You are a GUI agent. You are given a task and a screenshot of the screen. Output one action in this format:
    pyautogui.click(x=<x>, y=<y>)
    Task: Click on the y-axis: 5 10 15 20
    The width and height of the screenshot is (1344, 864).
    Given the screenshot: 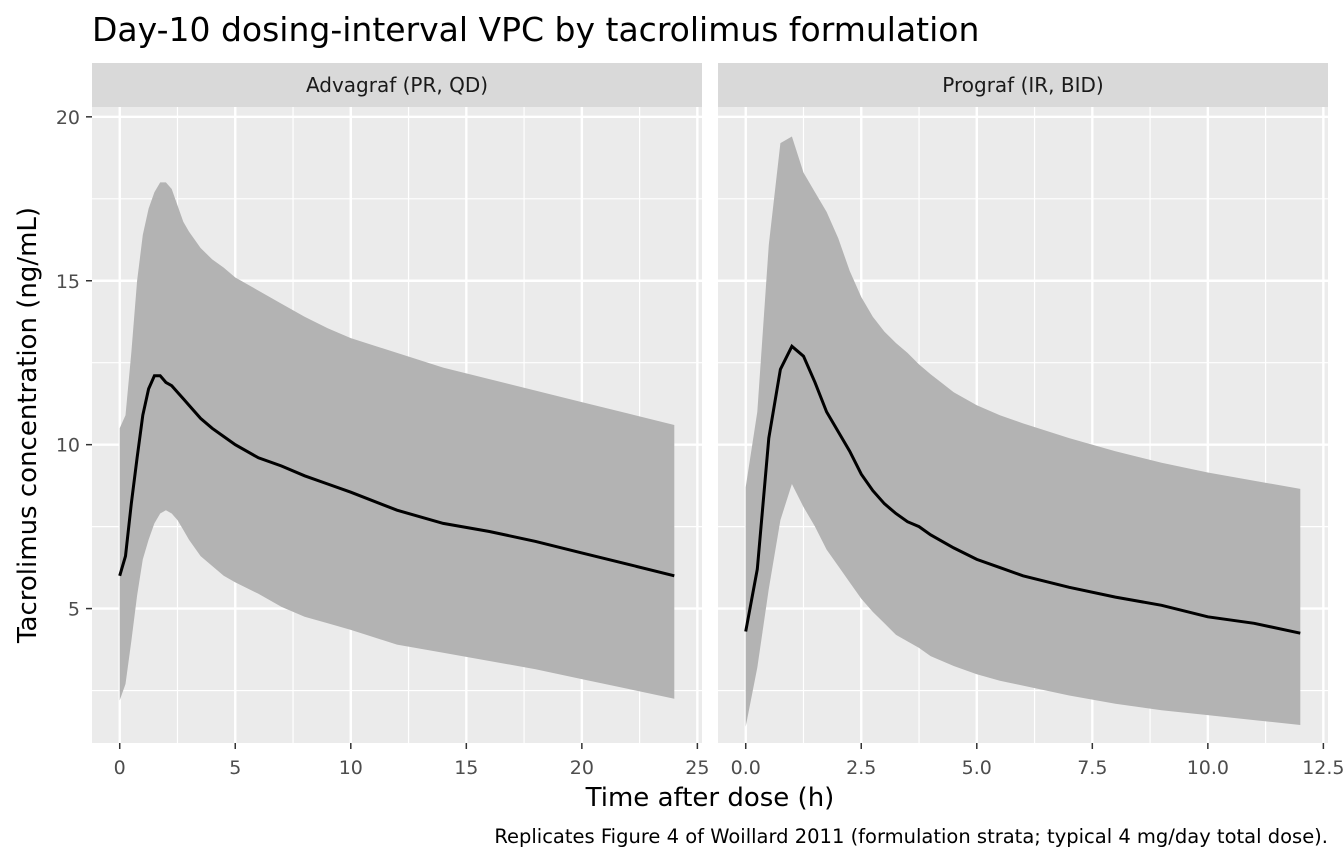 What is the action you would take?
    pyautogui.click(x=74, y=364)
    